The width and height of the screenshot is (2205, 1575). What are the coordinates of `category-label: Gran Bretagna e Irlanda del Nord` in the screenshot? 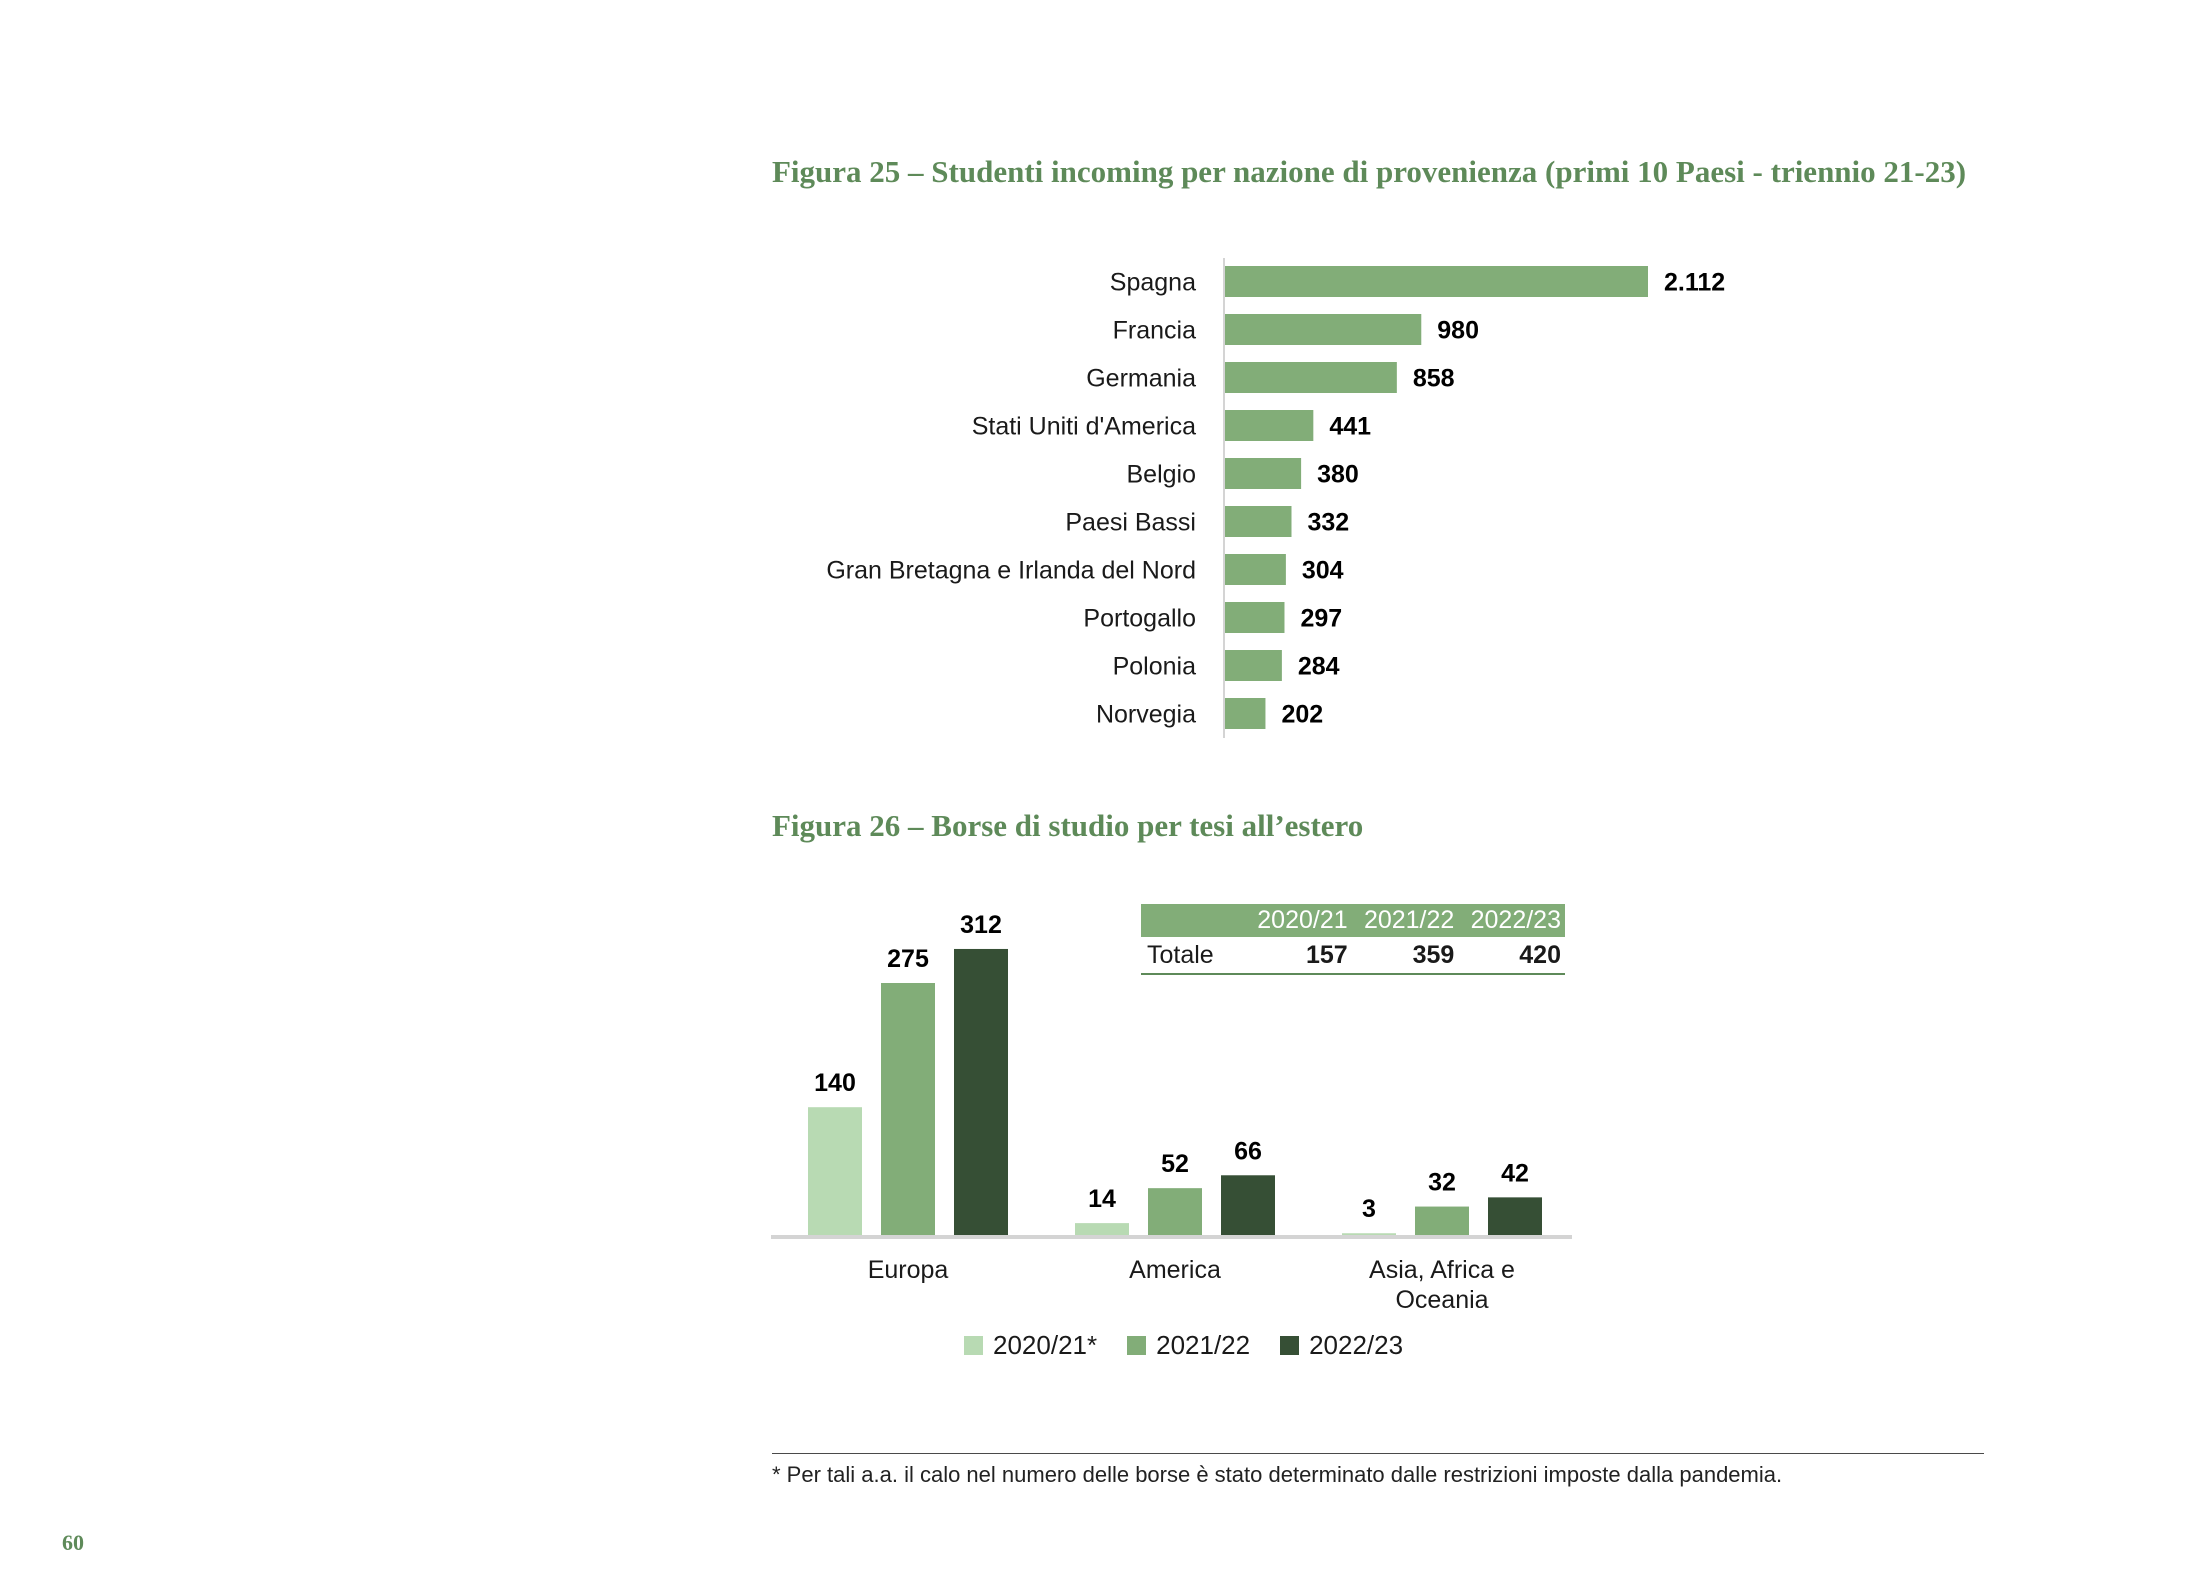 It's located at (1011, 571).